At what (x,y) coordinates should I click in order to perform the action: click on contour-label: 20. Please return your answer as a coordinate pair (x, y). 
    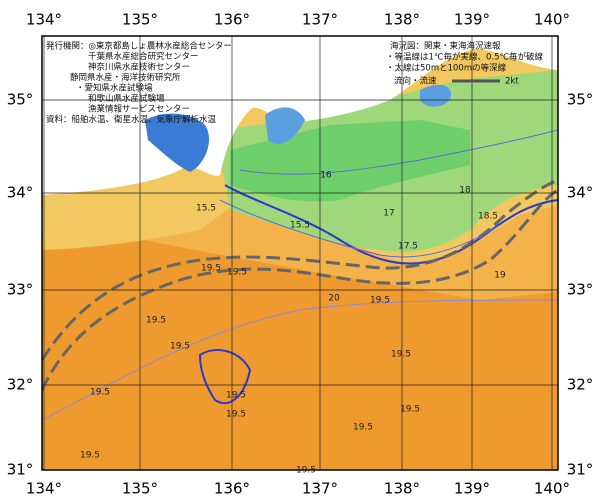
    Looking at the image, I should click on (334, 299).